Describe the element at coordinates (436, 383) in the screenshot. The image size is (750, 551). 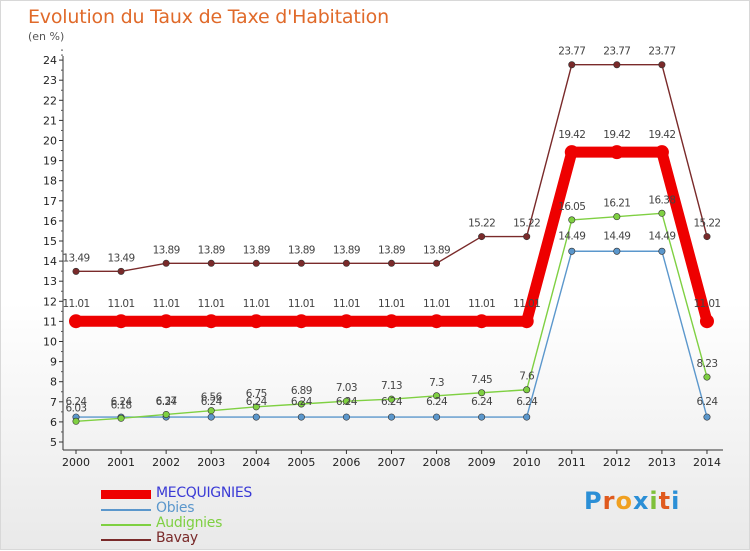
I see `data-label-audignies: 7.3` at that location.